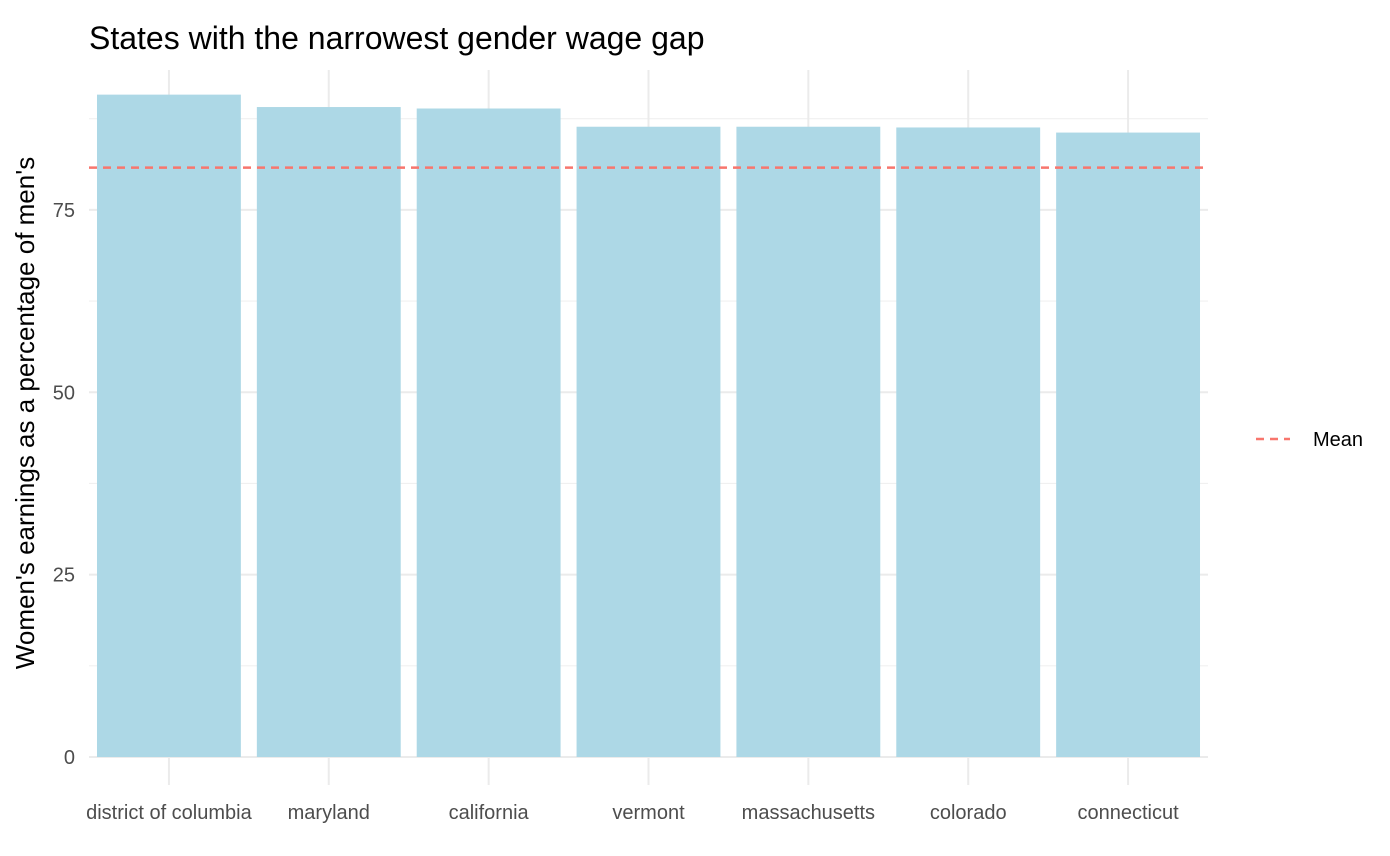 Image resolution: width=1390 pixels, height=856 pixels. What do you see at coordinates (64, 576) in the screenshot?
I see `y-tick-label: 25` at bounding box center [64, 576].